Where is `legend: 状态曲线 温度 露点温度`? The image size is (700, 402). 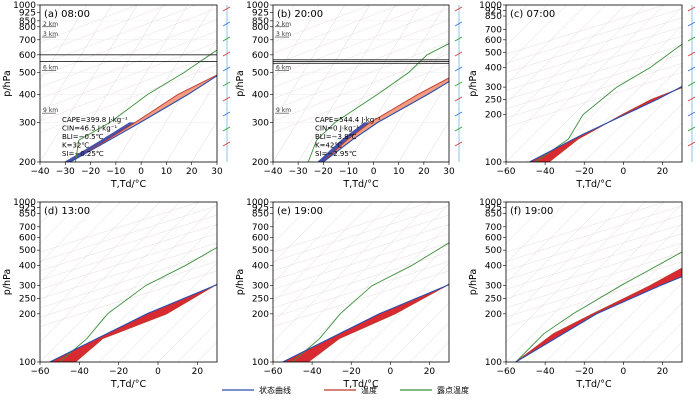
legend: 状态曲线 温度 露点温度 is located at coordinates (345, 390).